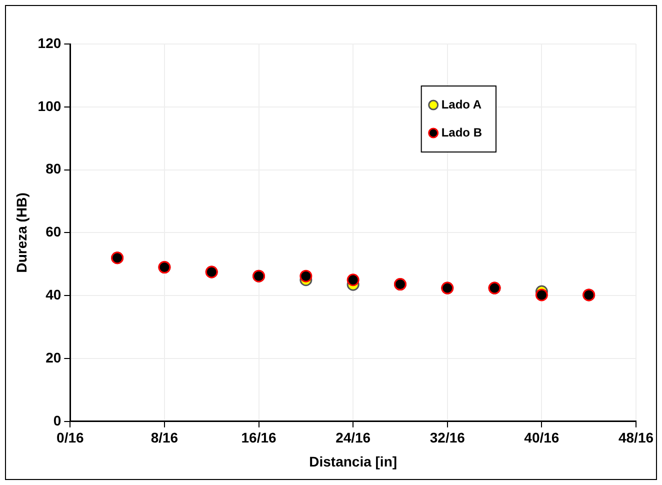 Image resolution: width=662 pixels, height=485 pixels. I want to click on y-tick-label: 0, so click(57, 420).